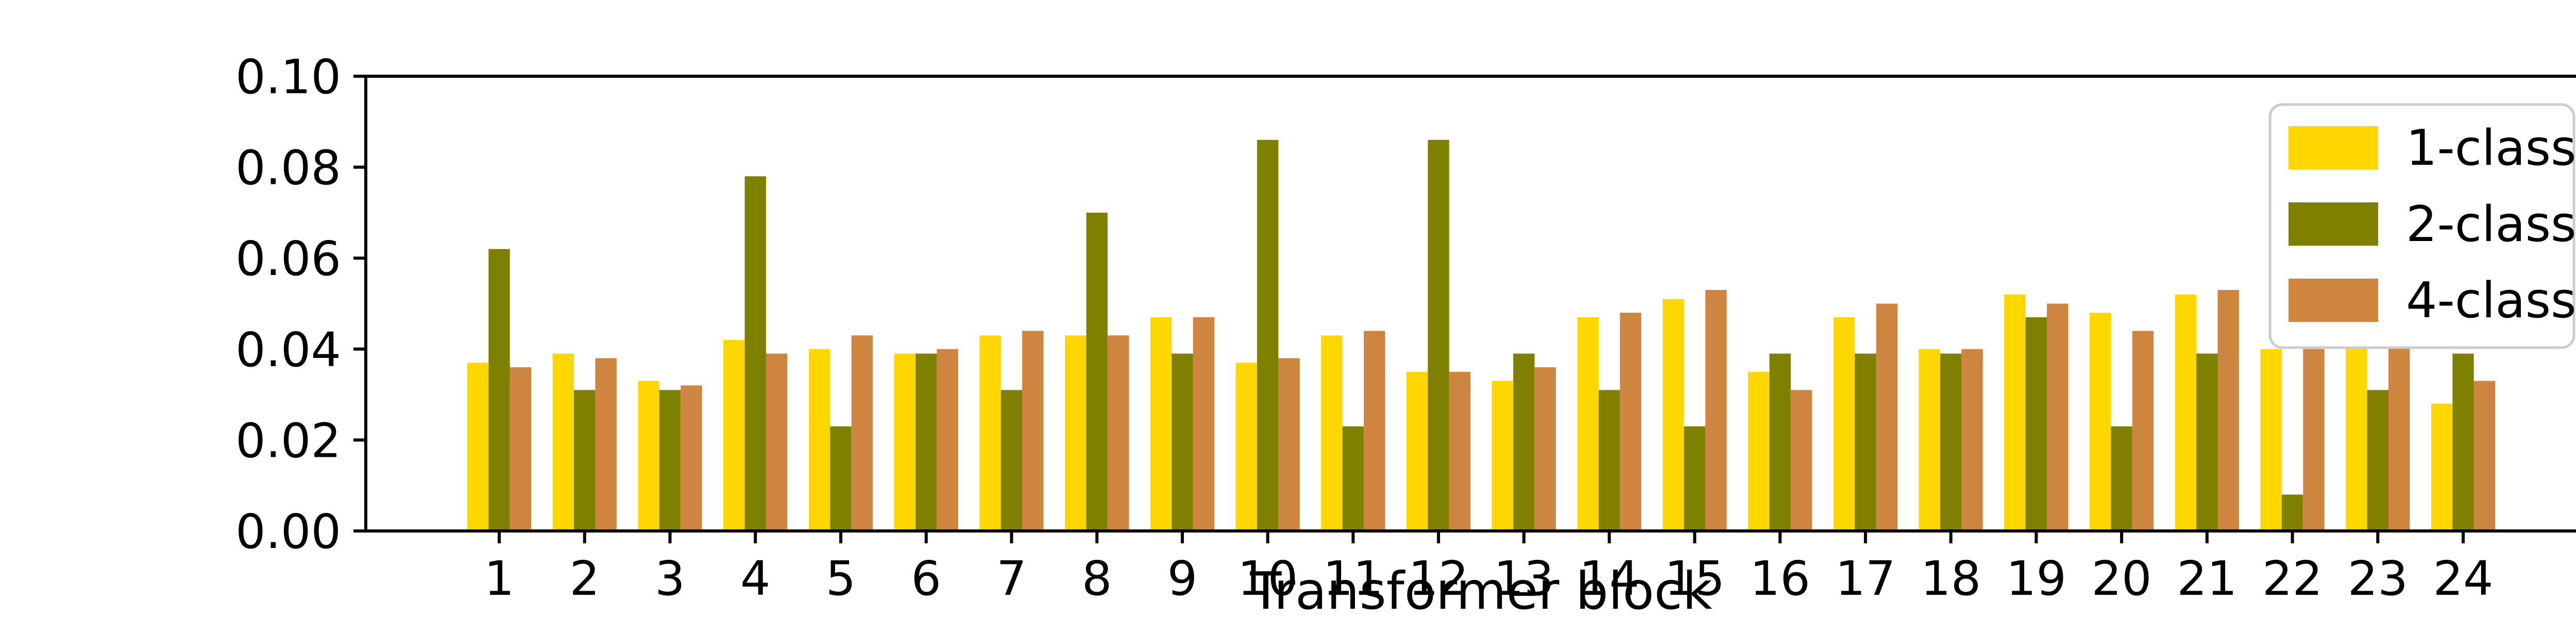 This screenshot has width=2576, height=618. What do you see at coordinates (499, 578) in the screenshot?
I see `x-tick-label: 1` at bounding box center [499, 578].